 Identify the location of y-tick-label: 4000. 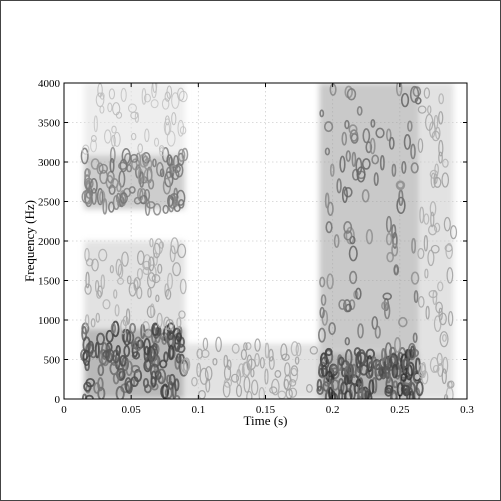
(49, 84).